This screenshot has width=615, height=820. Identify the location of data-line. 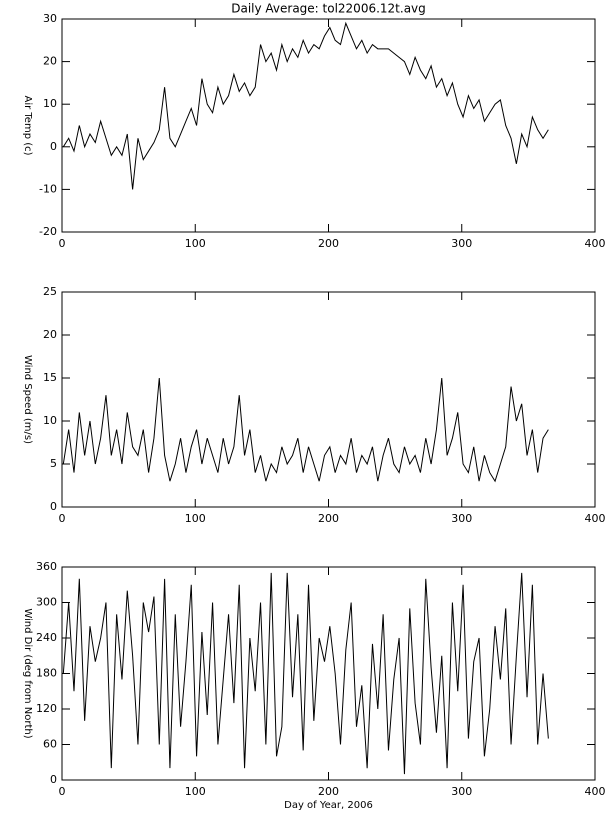
(305, 430).